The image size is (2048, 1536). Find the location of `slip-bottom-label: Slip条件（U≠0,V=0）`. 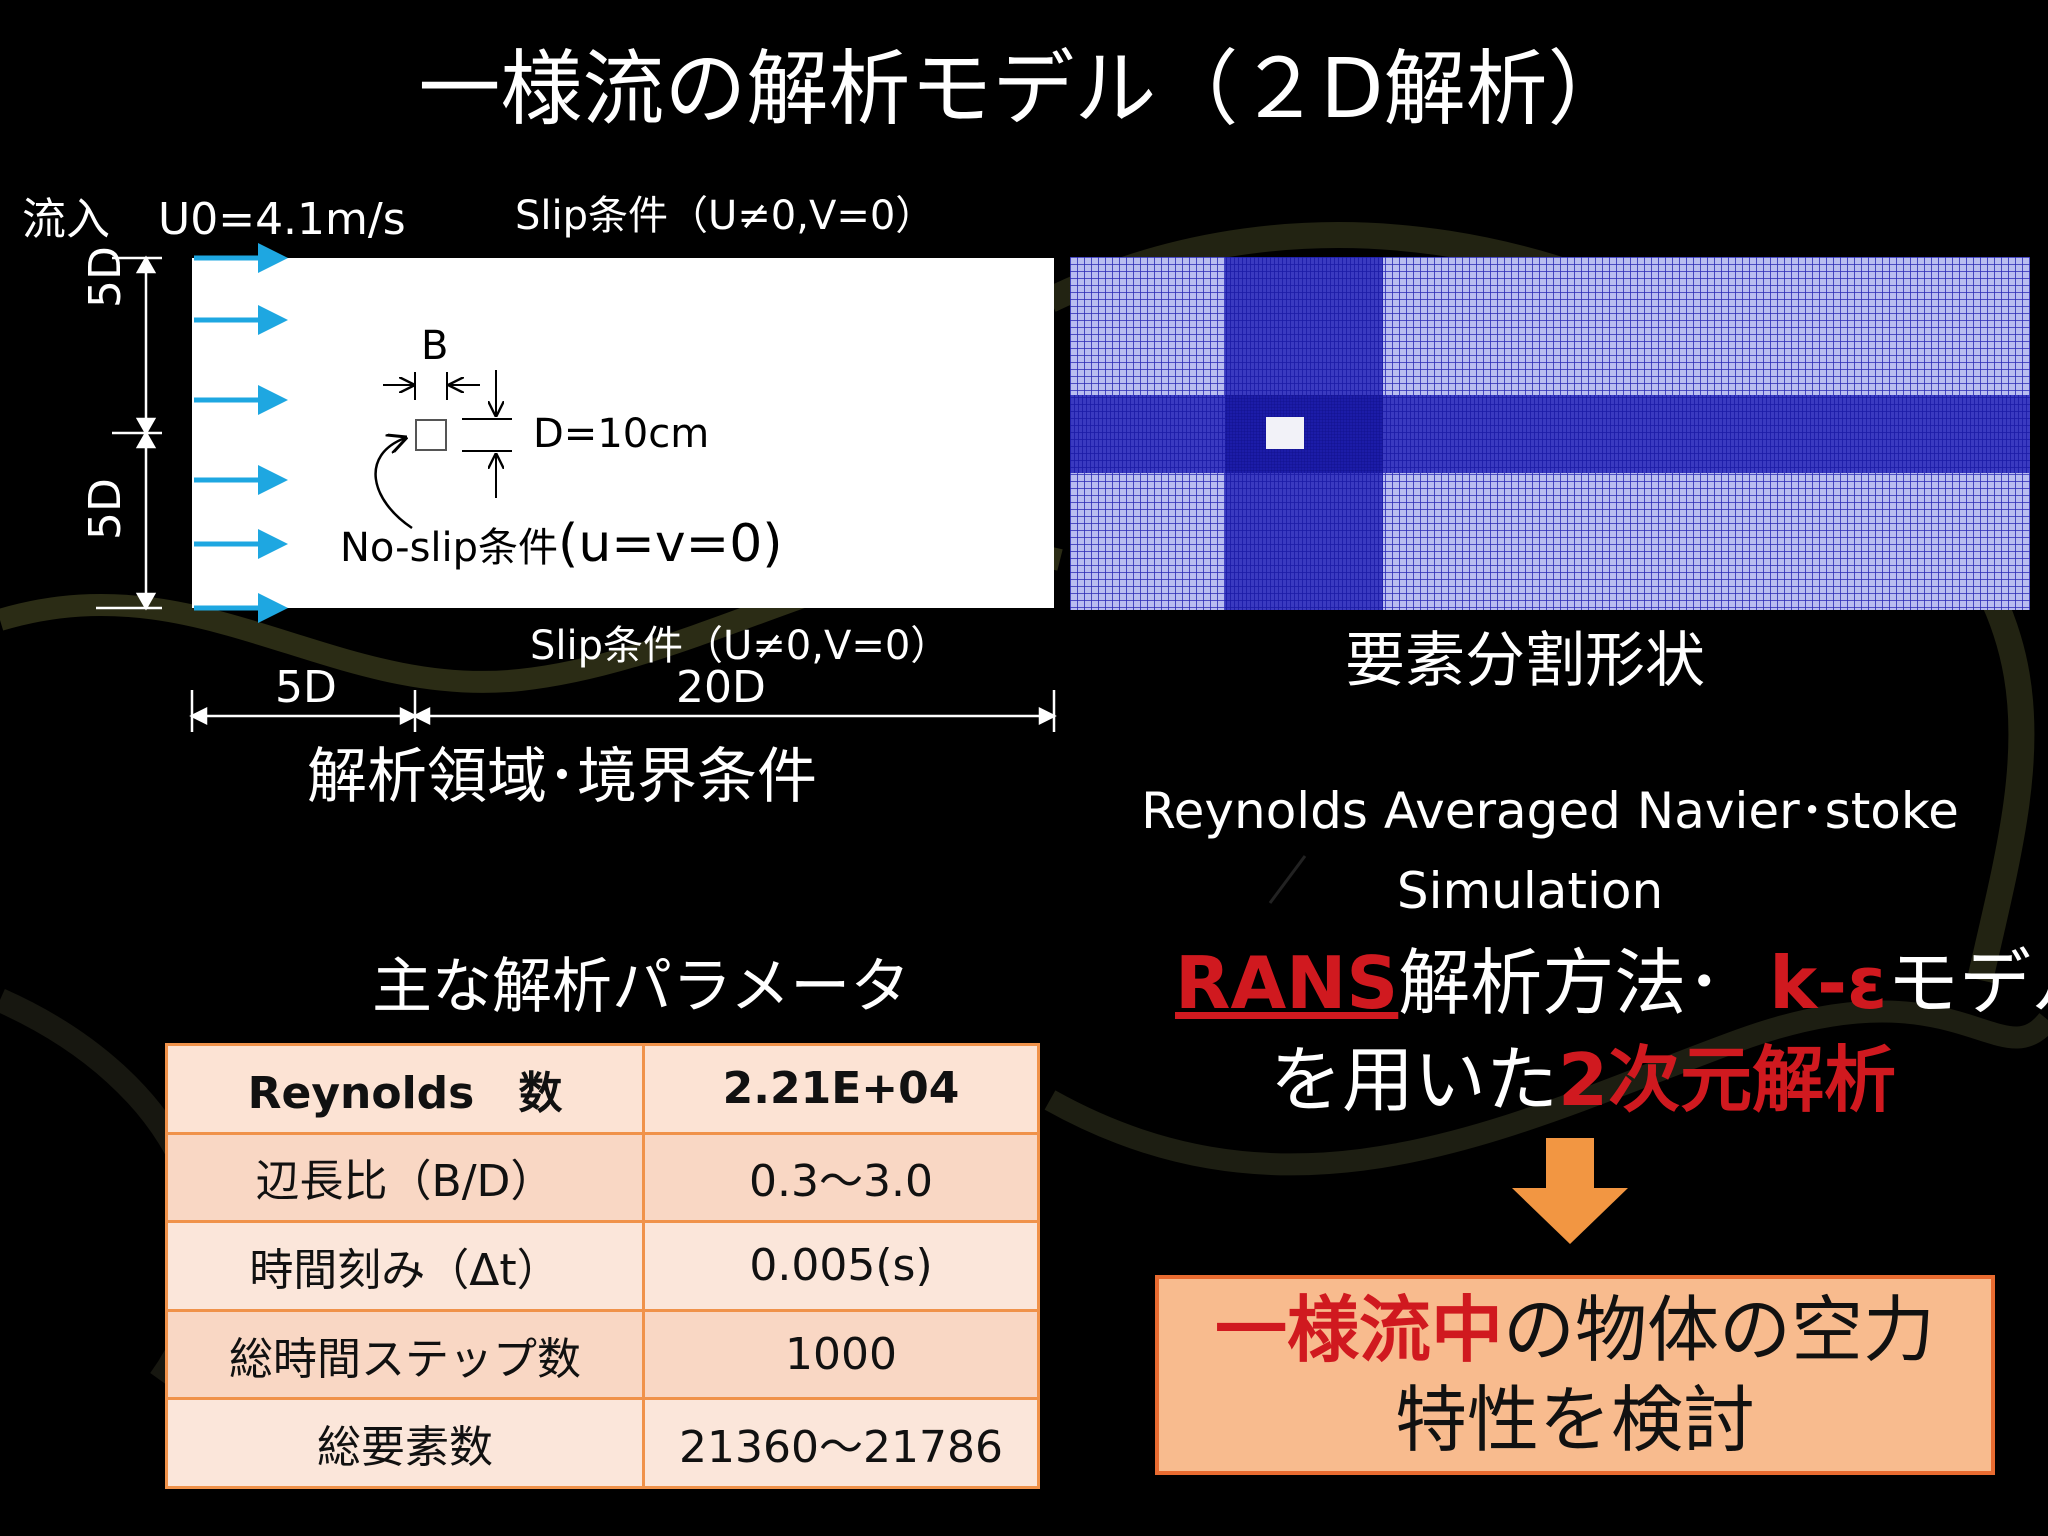

slip-bottom-label: Slip条件（U≠0,V=0） is located at coordinates (740, 646).